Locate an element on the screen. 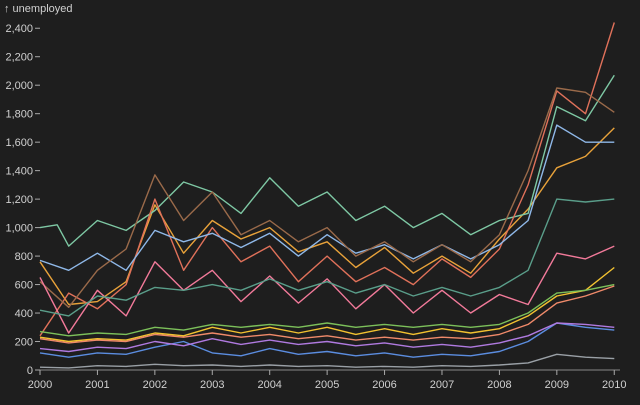 Image resolution: width=640 pixels, height=405 pixels. y-tick-label: 600 is located at coordinates (24, 286).